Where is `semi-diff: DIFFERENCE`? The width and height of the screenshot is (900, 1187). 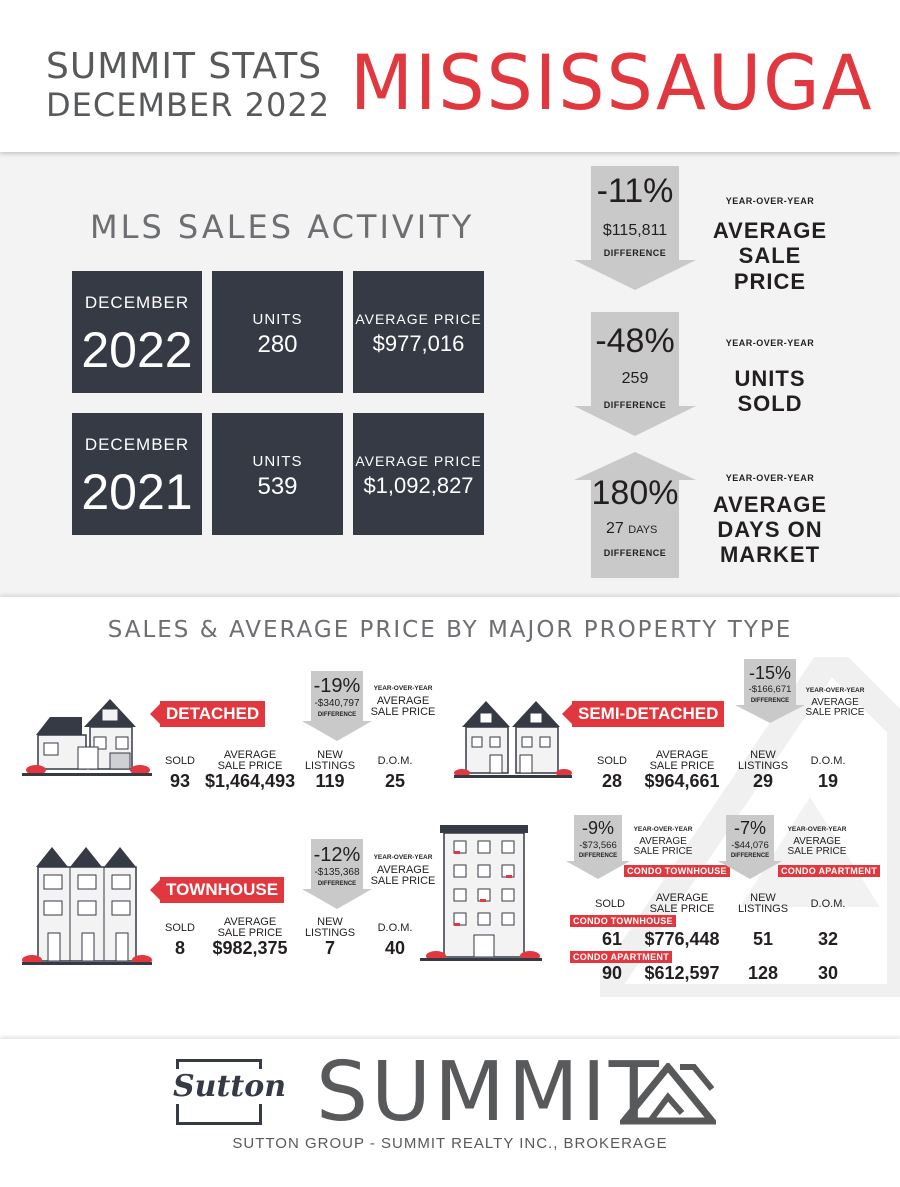 semi-diff: DIFFERENCE is located at coordinates (770, 701).